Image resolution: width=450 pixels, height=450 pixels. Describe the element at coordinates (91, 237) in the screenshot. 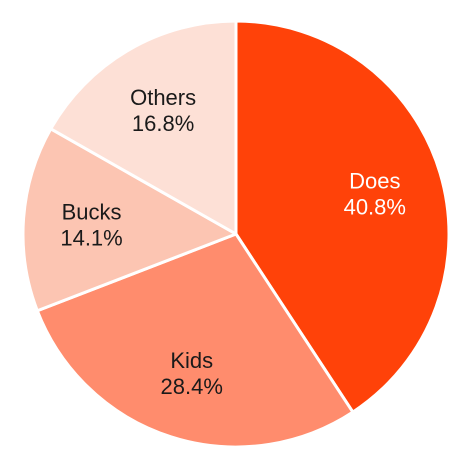

I see `slice-value-bucks: 14.1%` at that location.